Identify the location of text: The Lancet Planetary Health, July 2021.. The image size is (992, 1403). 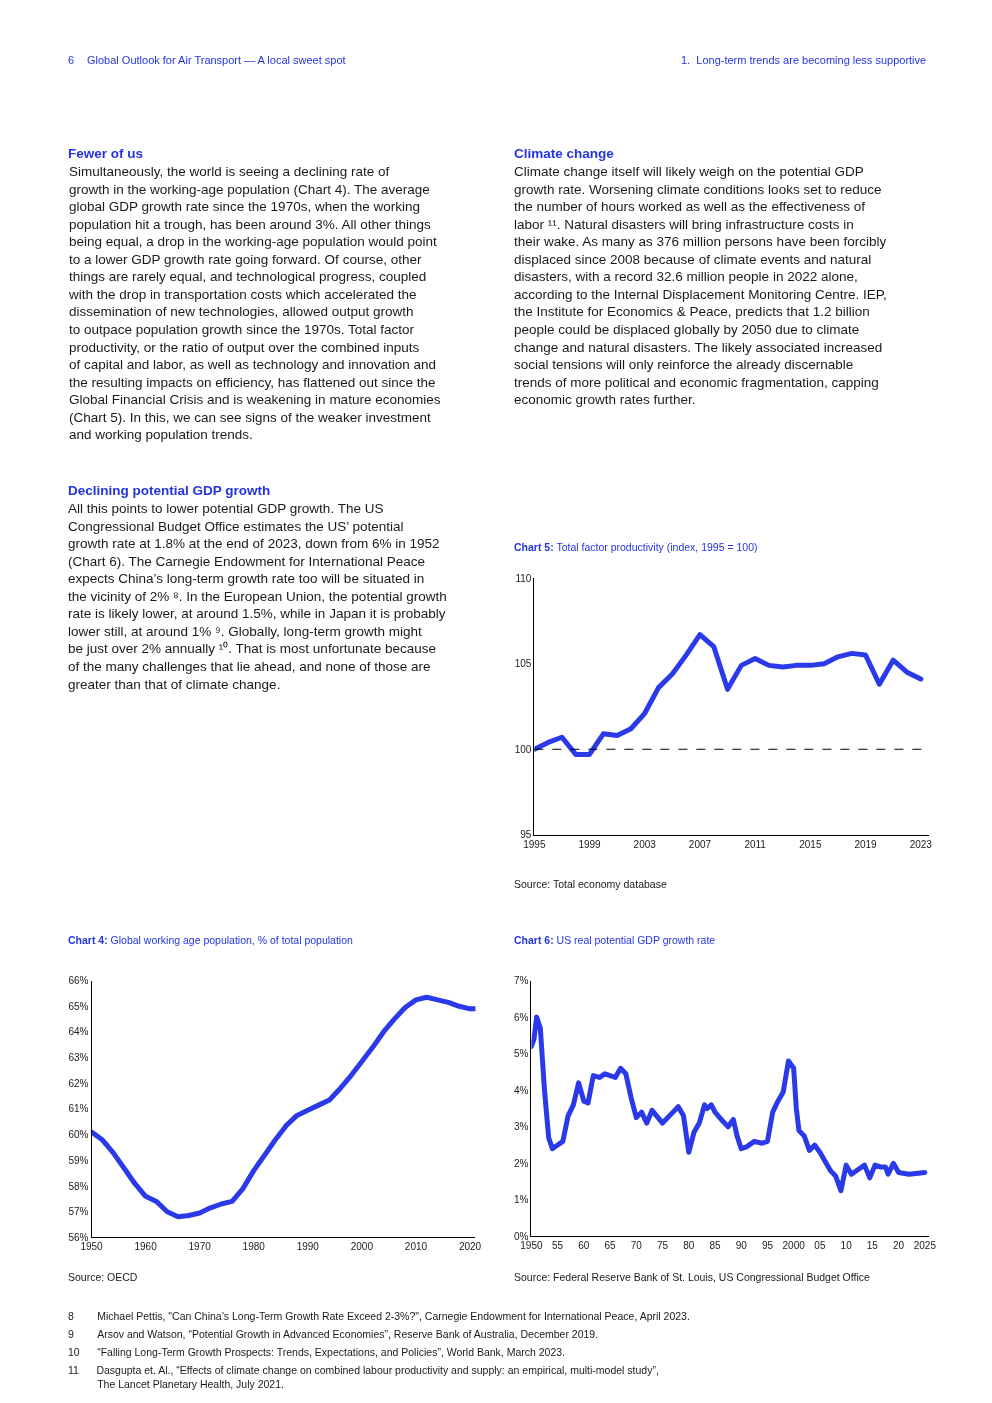
(190, 1383).